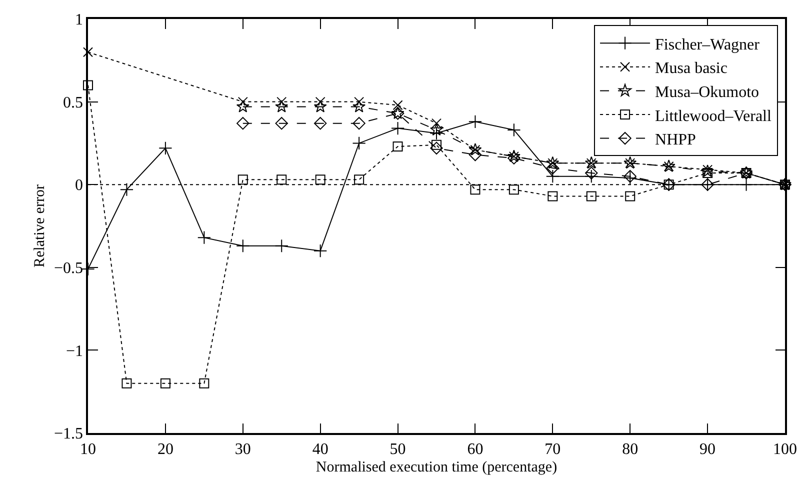  I want to click on legend-label: Musa basic, so click(691, 69).